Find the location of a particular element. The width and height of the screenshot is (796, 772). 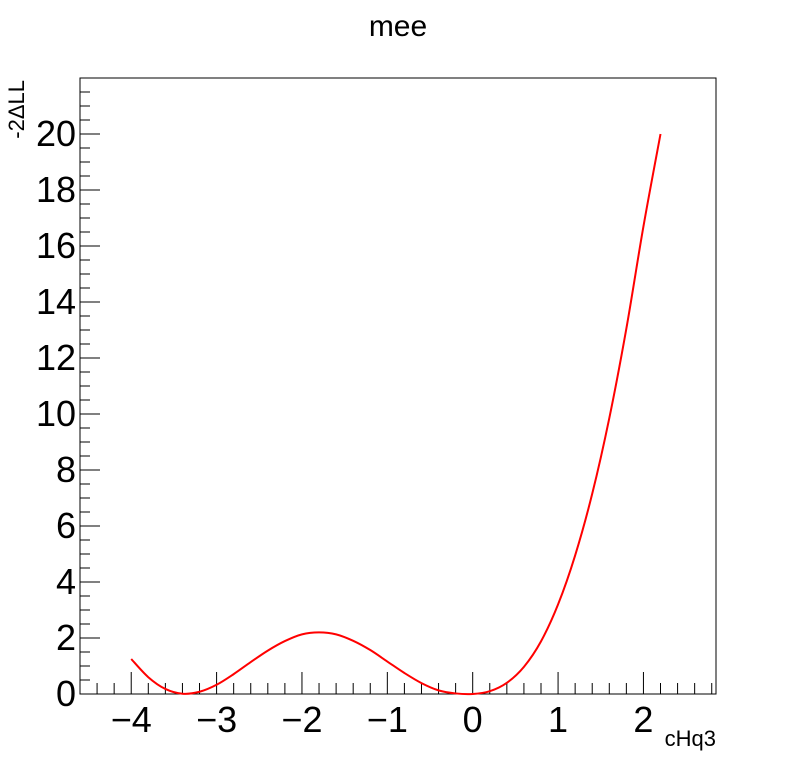

y-tick-label: 6 is located at coordinates (66, 525).